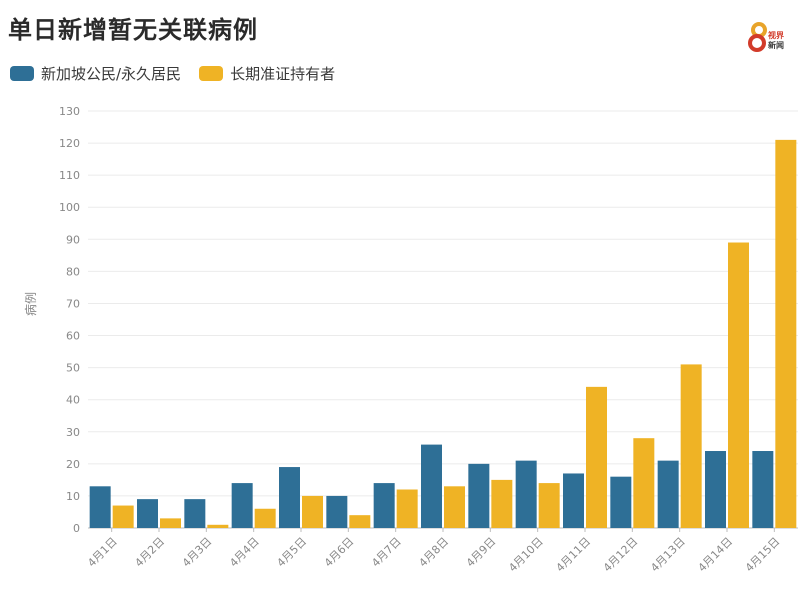 This screenshot has height=589, width=800. I want to click on logo-text-line1: 视界, so click(776, 35).